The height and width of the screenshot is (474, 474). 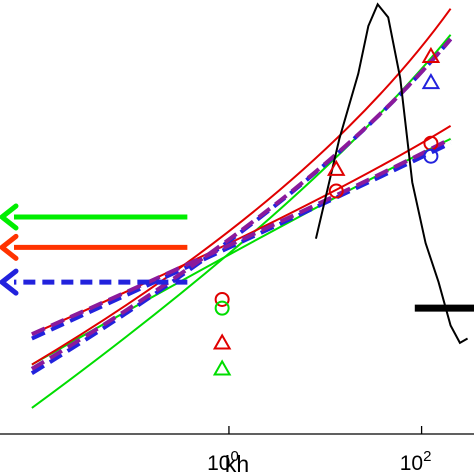 What do you see at coordinates (223, 461) in the screenshot?
I see `x-tick-label-0: 10⁰` at bounding box center [223, 461].